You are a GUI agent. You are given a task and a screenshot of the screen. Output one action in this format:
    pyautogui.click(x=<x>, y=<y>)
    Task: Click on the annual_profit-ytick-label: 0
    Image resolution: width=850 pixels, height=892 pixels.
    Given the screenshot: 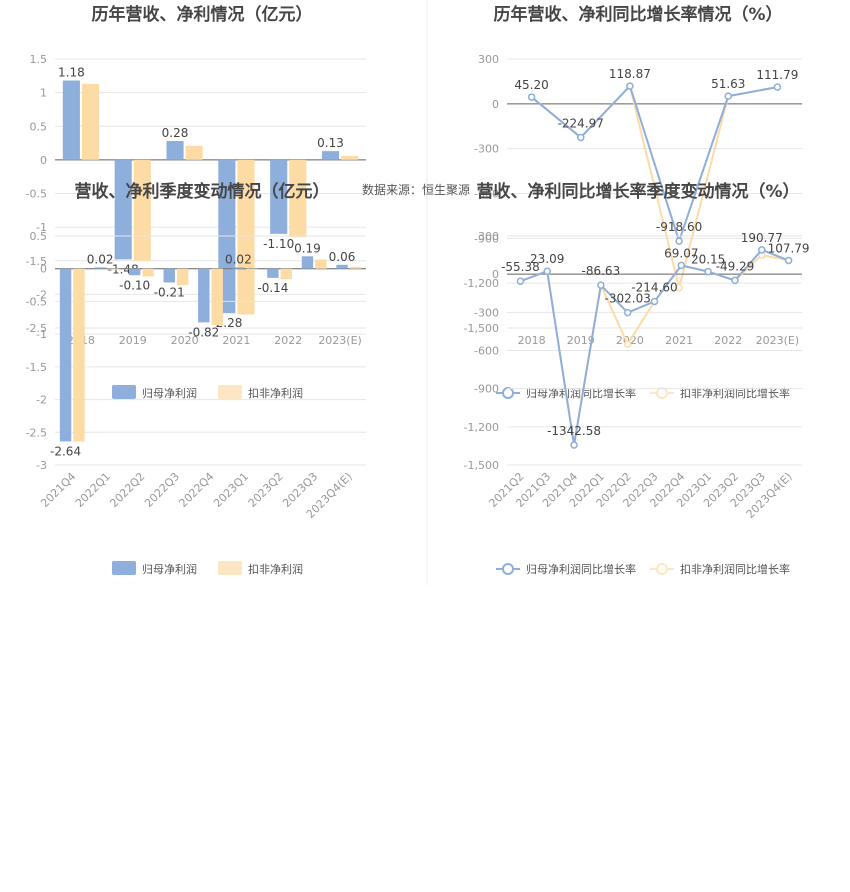 What is the action you would take?
    pyautogui.click(x=43, y=160)
    